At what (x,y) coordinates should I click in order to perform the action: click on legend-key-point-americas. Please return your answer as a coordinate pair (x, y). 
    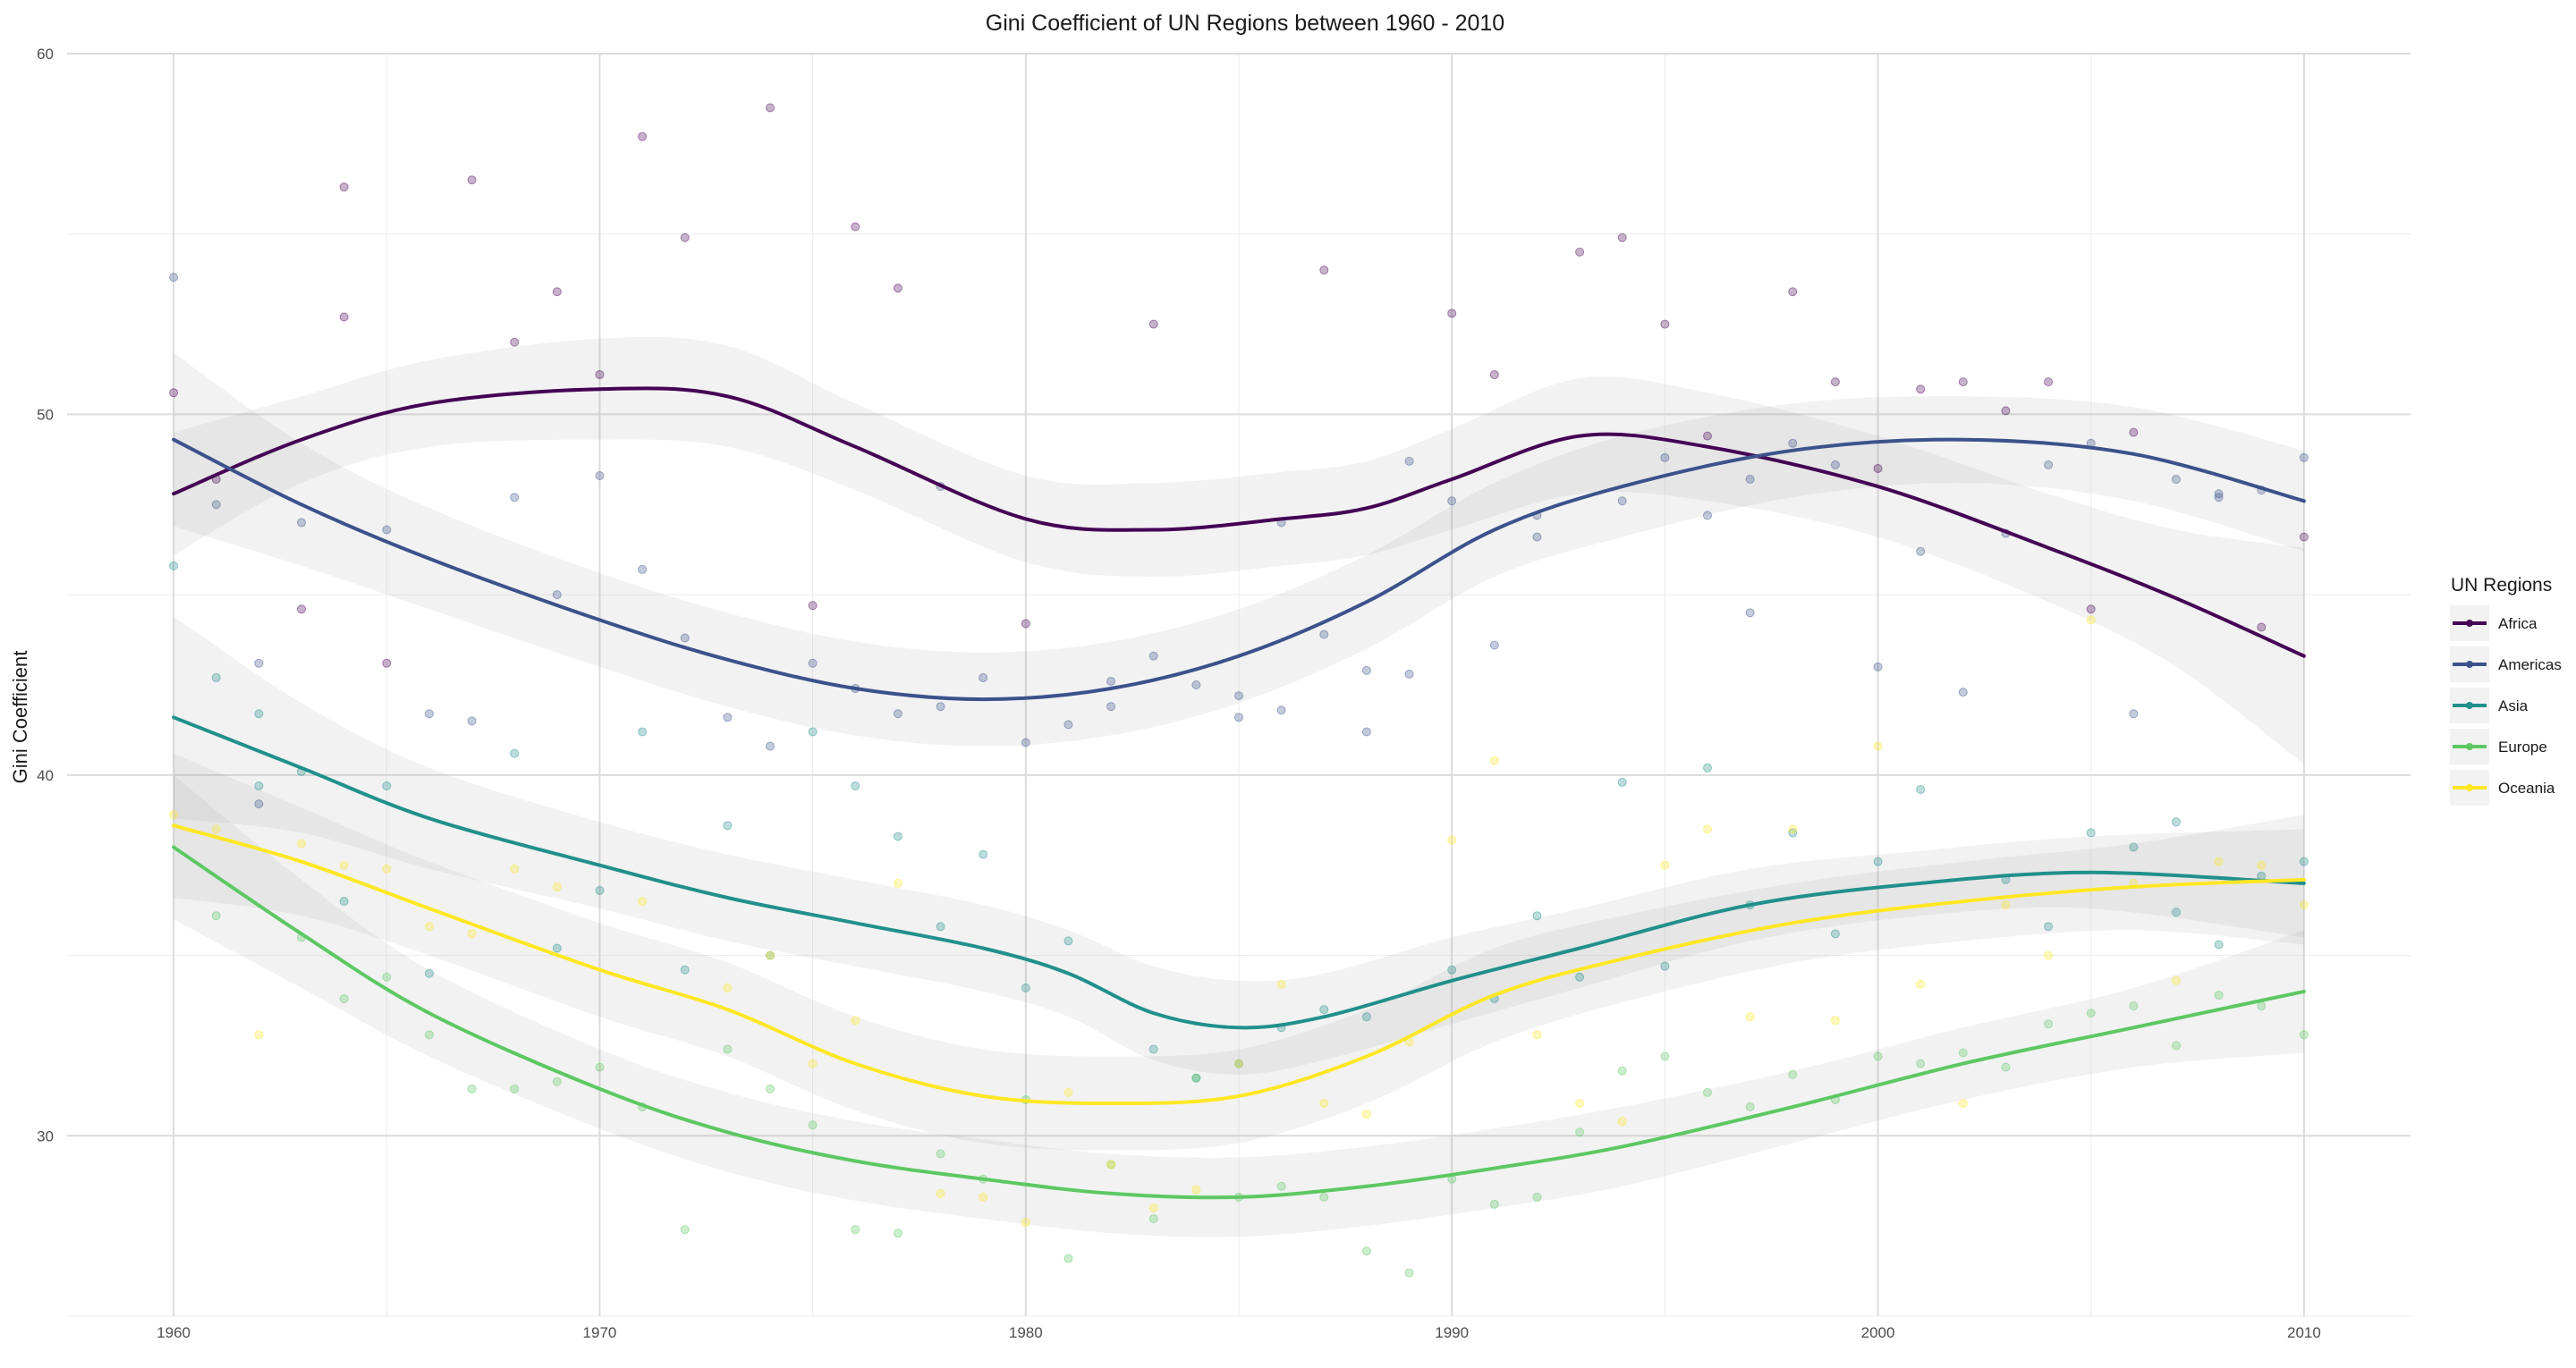
    Looking at the image, I should click on (2469, 665).